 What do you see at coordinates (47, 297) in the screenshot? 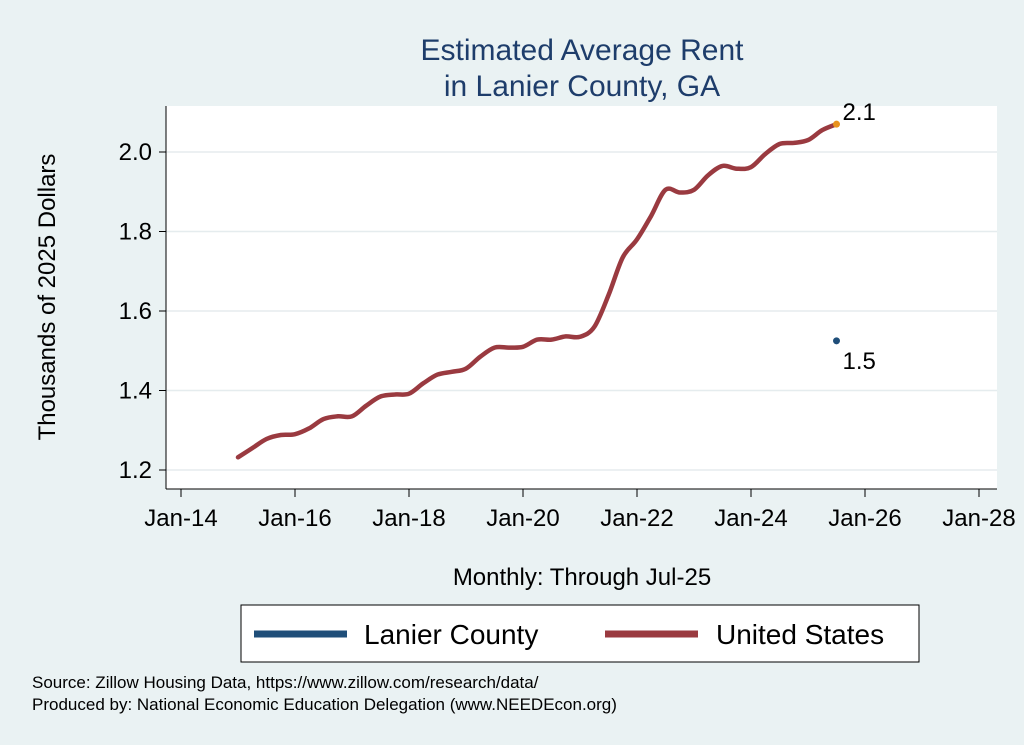
I see `y-axis-title: Thousands of 2025 Dollars` at bounding box center [47, 297].